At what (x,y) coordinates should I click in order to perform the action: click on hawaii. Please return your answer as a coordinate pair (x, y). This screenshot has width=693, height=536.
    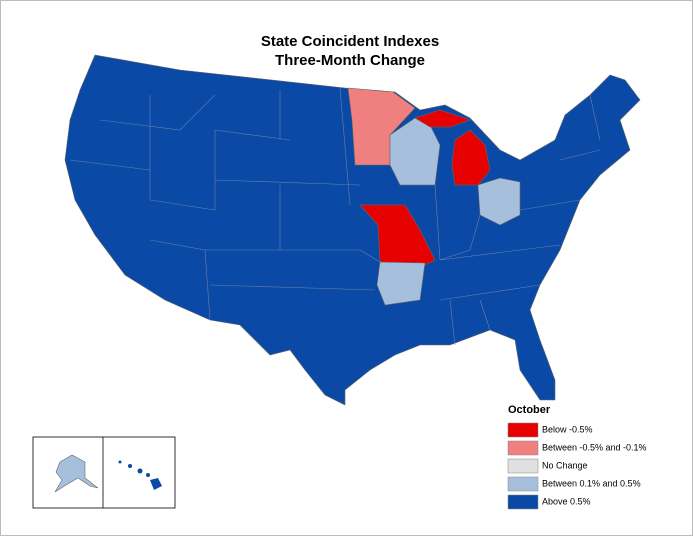
    Looking at the image, I should click on (140, 475).